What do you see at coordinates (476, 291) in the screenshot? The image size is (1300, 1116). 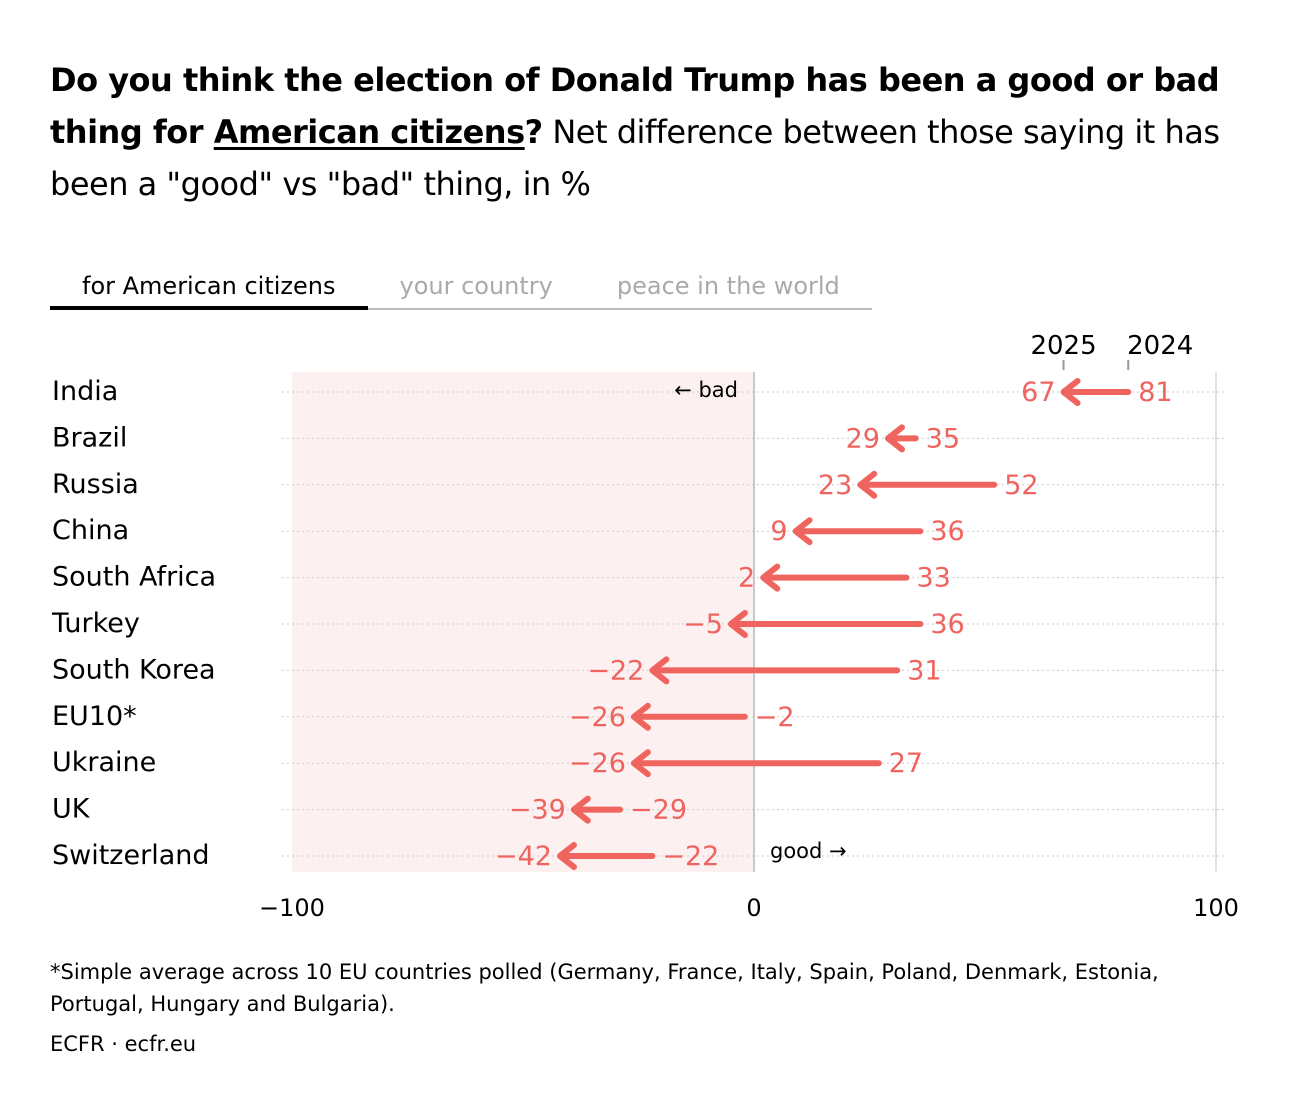 I see `tab-your-country: your country` at bounding box center [476, 291].